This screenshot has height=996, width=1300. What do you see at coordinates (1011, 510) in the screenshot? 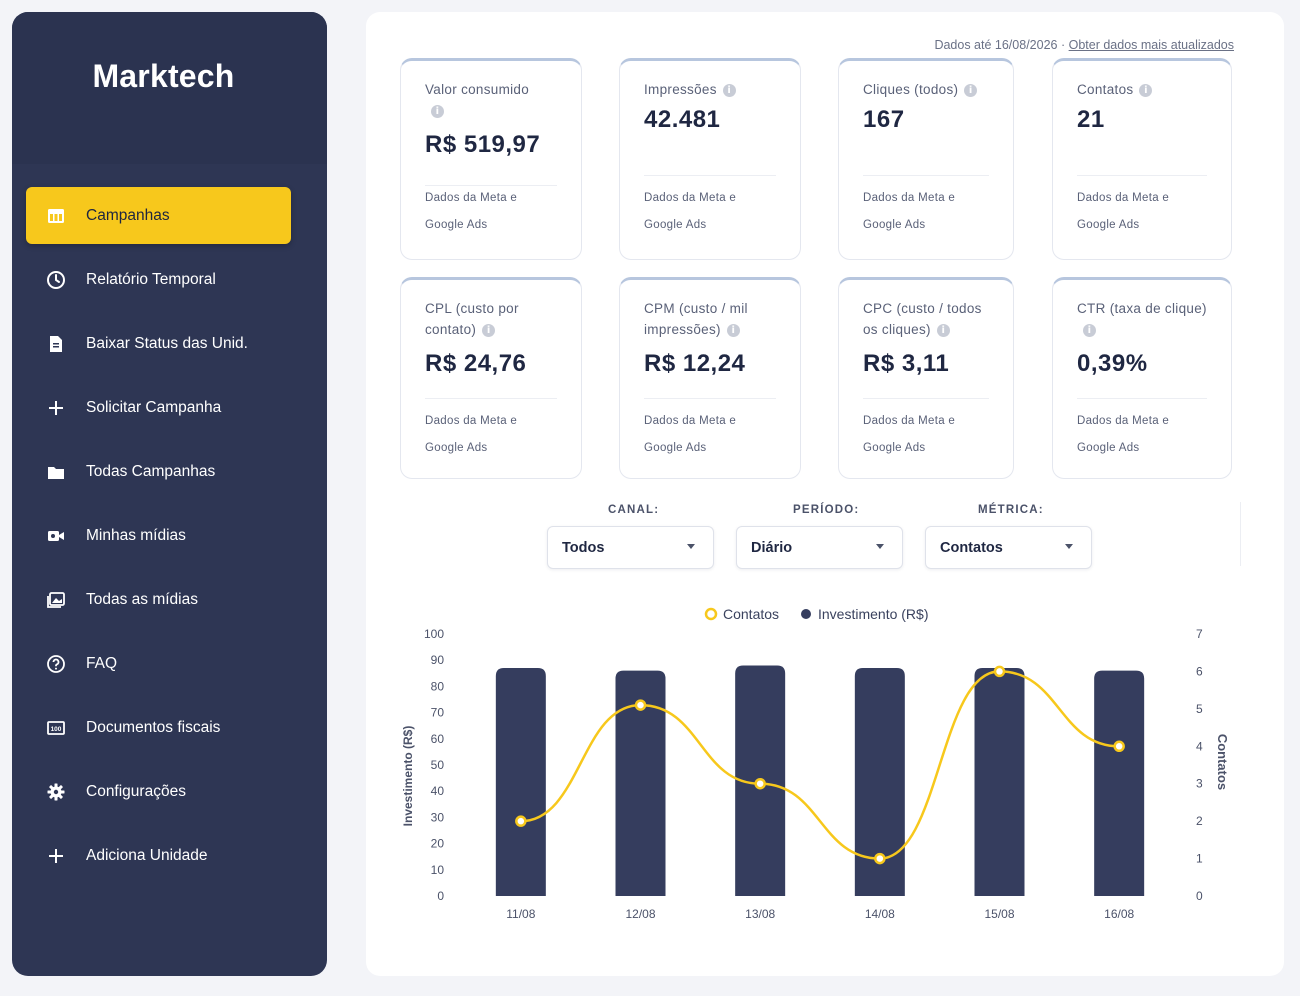
I see `filter-label-metrica: MÉTRICA:` at bounding box center [1011, 510].